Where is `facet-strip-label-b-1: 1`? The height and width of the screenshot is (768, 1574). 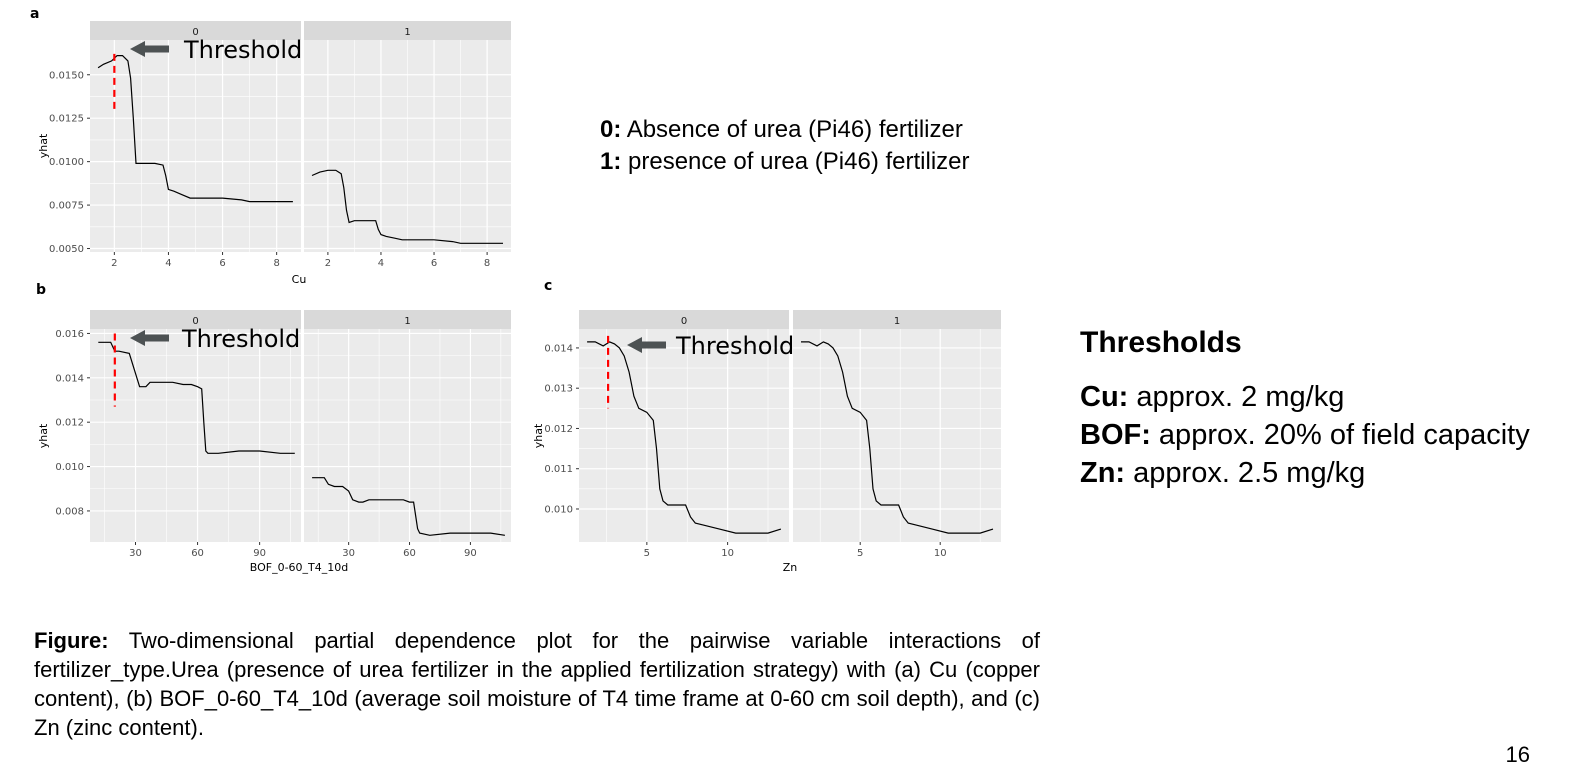 facet-strip-label-b-1: 1 is located at coordinates (407, 321).